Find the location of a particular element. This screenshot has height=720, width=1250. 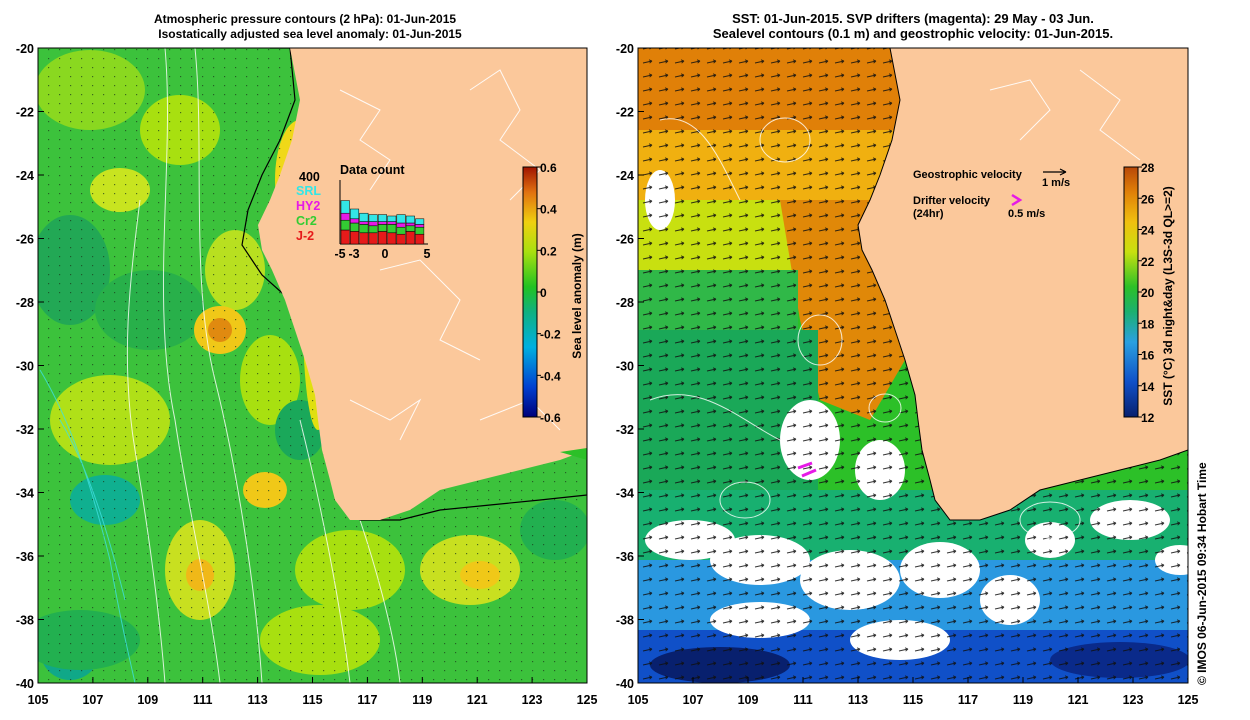

x-tick-label: 121 is located at coordinates (1078, 700).